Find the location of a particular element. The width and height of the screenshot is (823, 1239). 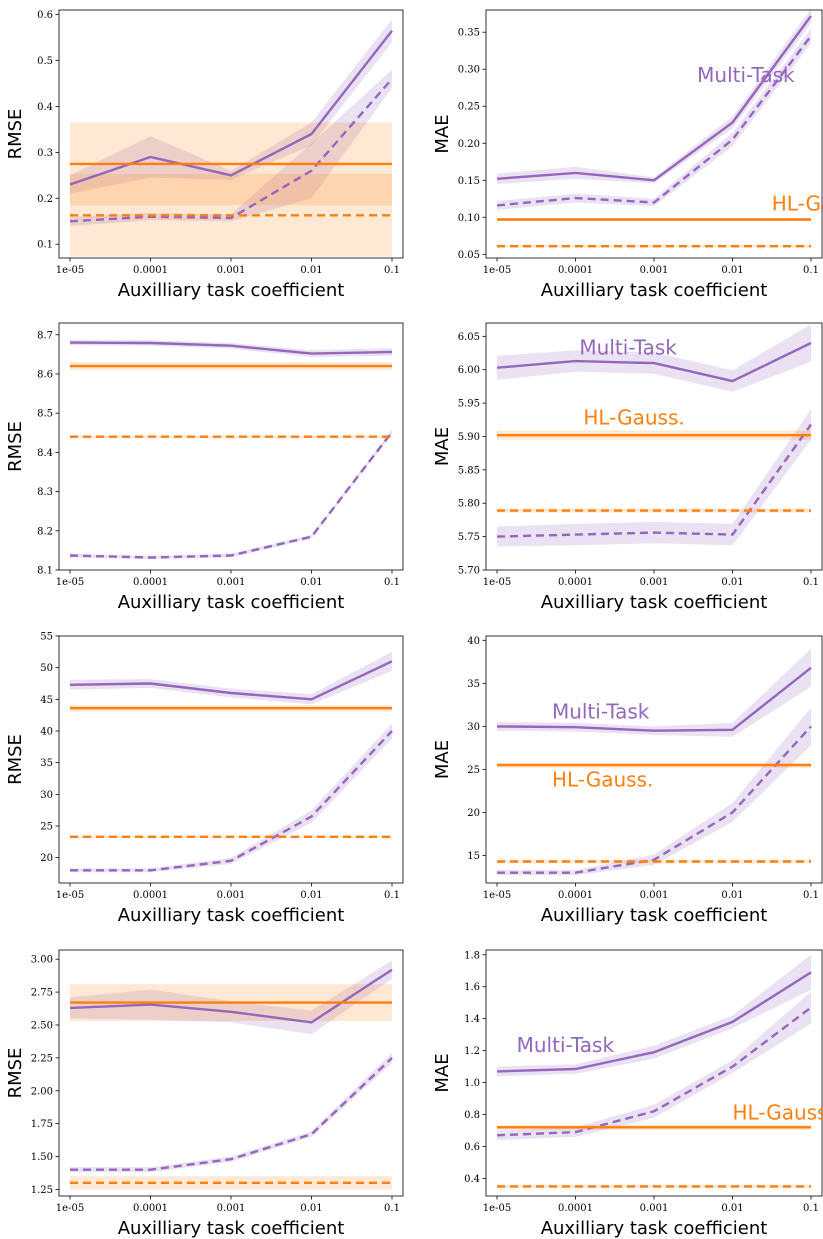

y-tick-label: 1.0 is located at coordinates (472, 1083).